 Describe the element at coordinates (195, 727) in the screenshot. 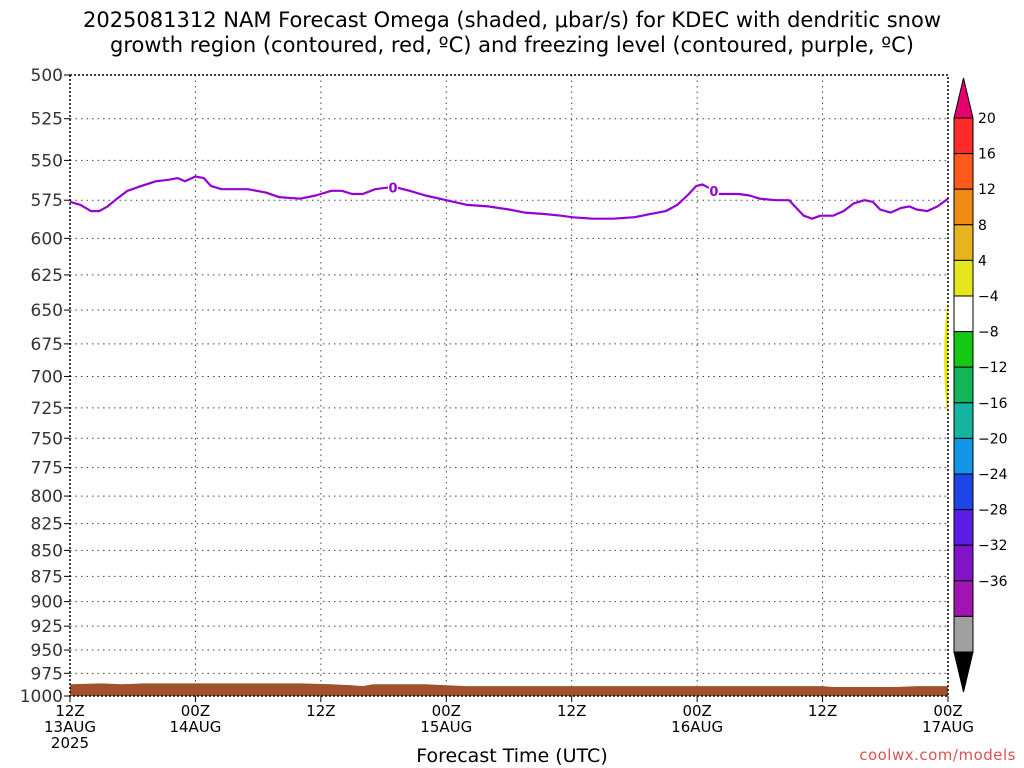

I see `x-tick-label: 14AUG` at that location.